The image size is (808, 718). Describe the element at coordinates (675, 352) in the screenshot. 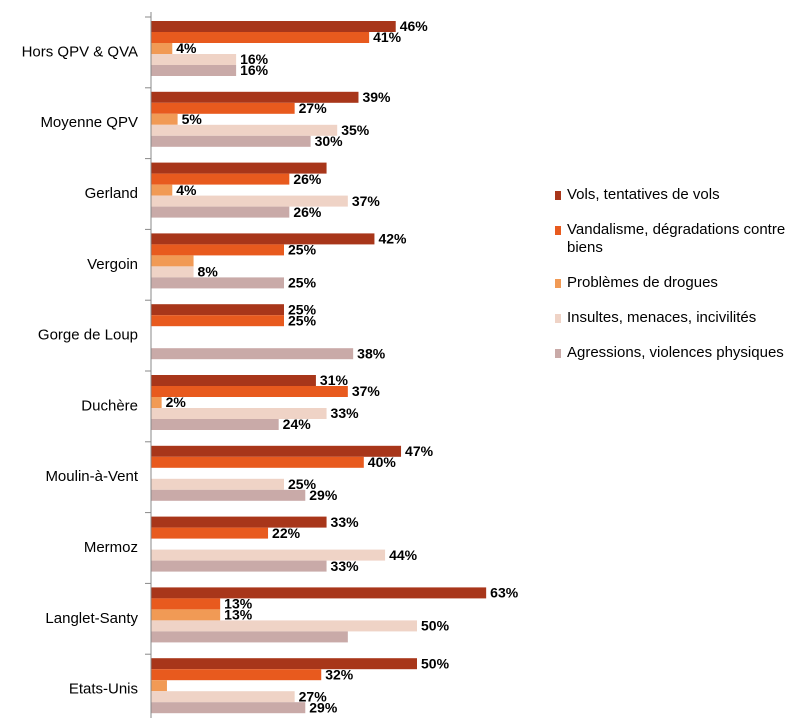

I see `legend-label: Agressions, violences physiques` at that location.